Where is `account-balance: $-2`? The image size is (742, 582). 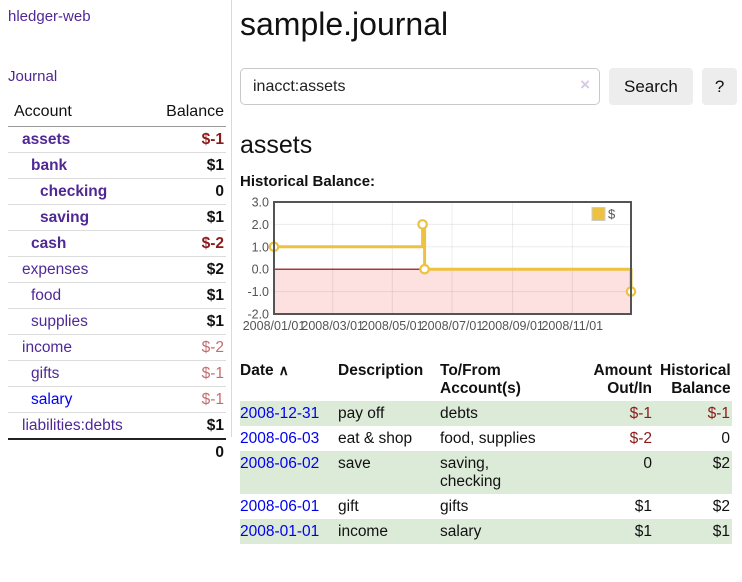 account-balance: $-2 is located at coordinates (186, 243).